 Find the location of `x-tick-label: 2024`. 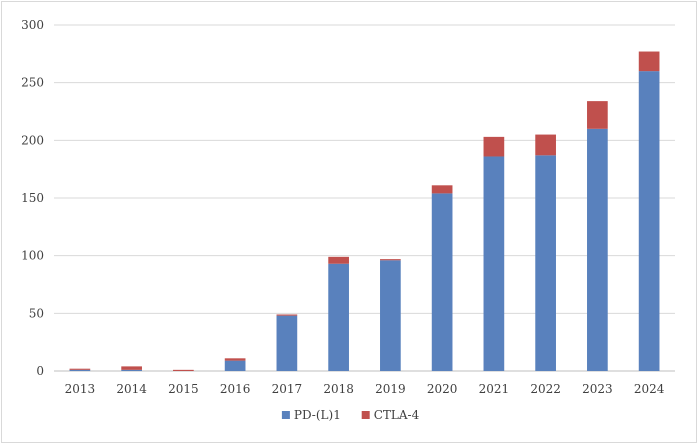

x-tick-label: 2024 is located at coordinates (649, 389).